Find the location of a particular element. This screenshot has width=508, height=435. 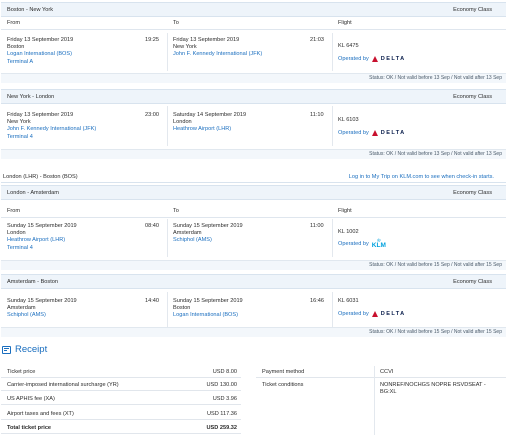

segment-route: New York - London is located at coordinates (31, 97).